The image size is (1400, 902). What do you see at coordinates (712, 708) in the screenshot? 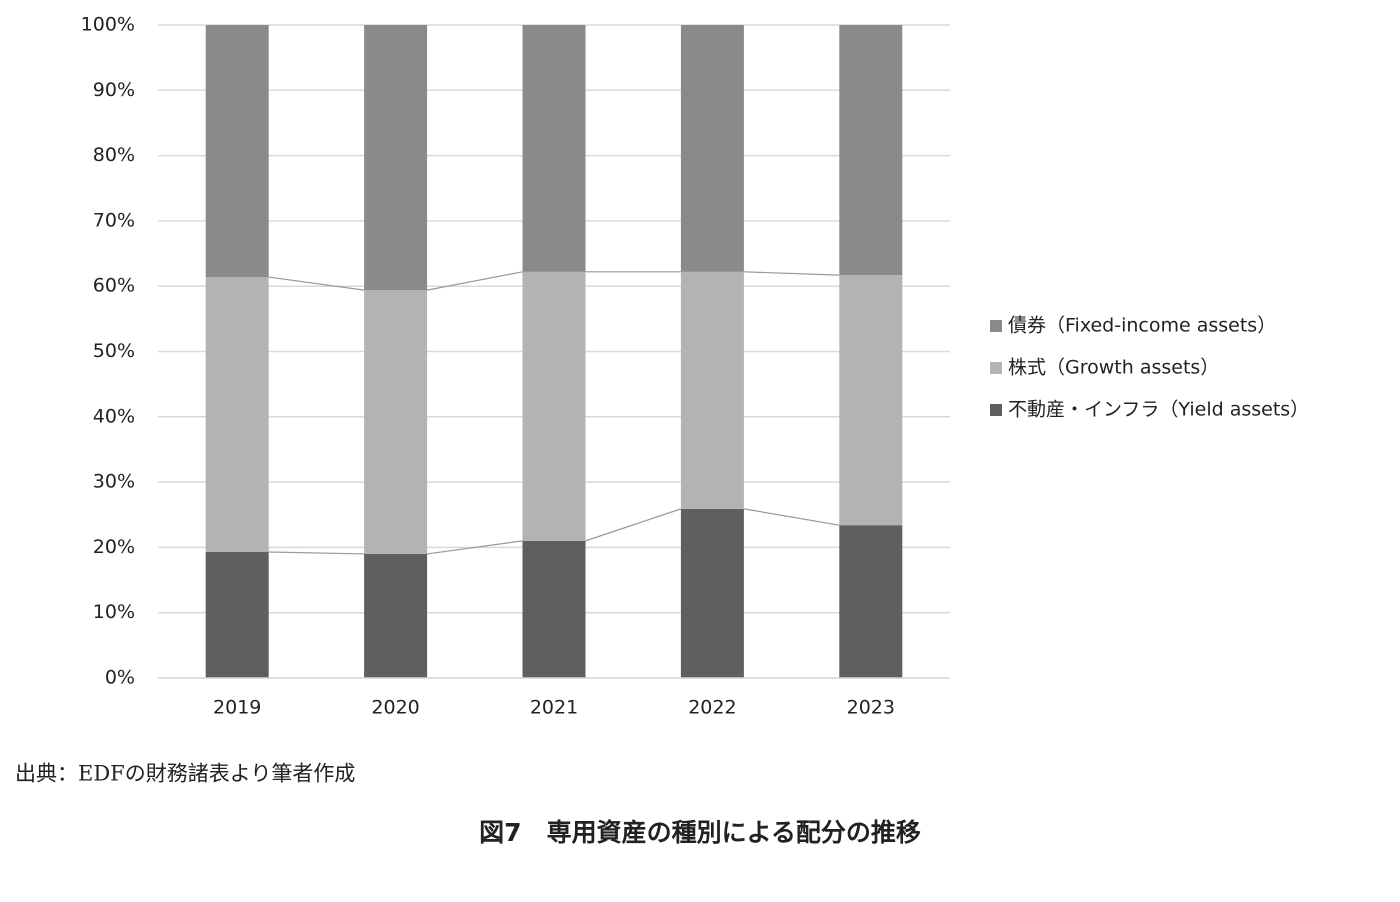
I see `x-tick-label: 2022` at bounding box center [712, 708].